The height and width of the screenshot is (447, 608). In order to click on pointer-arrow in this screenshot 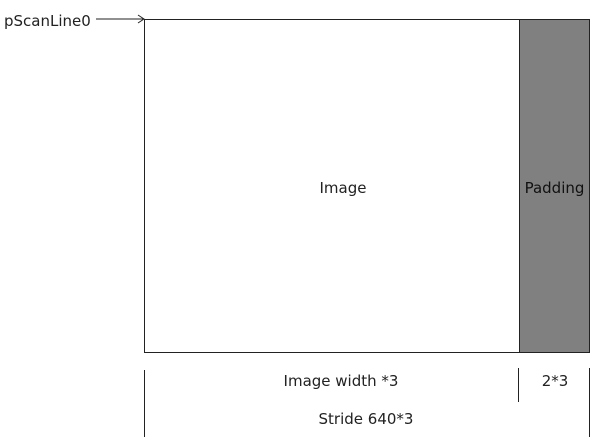, I will do `click(120, 19)`.